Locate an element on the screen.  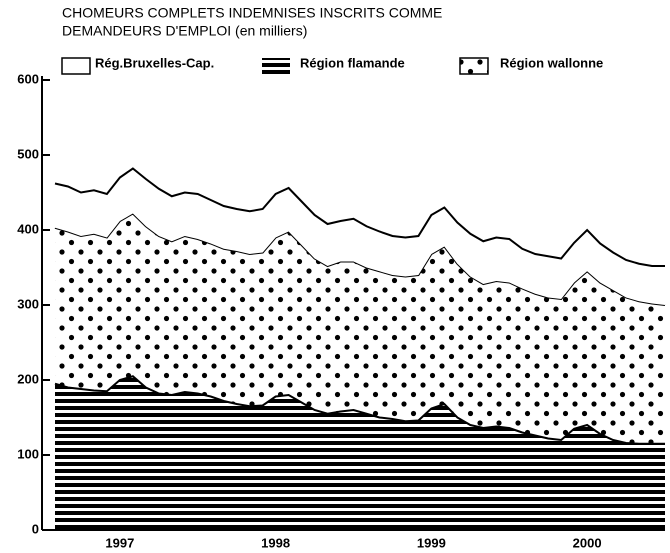
y-tick-label: 200 is located at coordinates (28, 378).